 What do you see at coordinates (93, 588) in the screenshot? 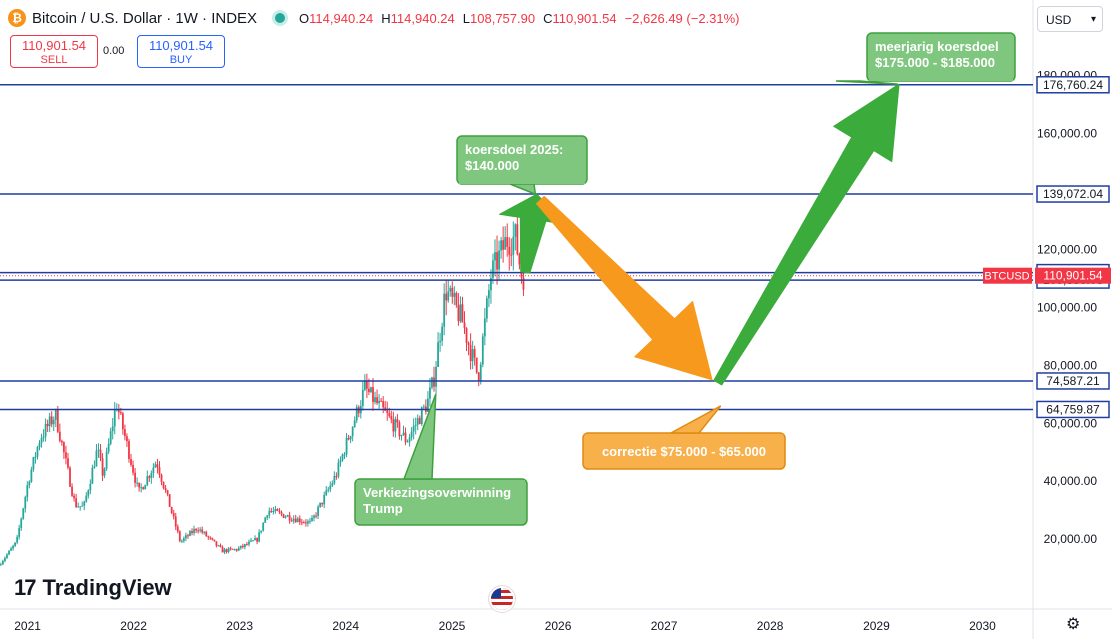
I see `tradingview-logo: 17 TradingView` at bounding box center [93, 588].